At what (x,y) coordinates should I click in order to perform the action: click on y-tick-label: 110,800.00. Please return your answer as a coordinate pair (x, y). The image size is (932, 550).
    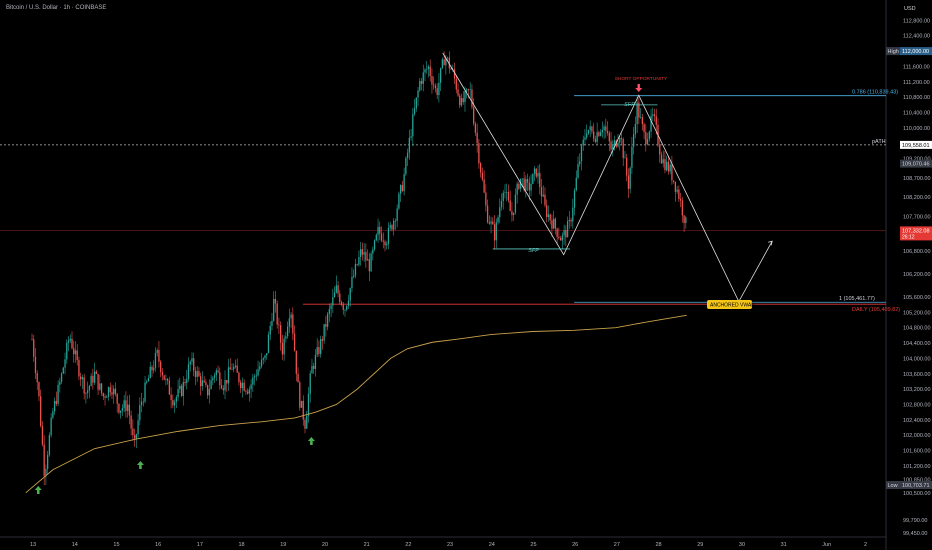
    Looking at the image, I should click on (916, 98).